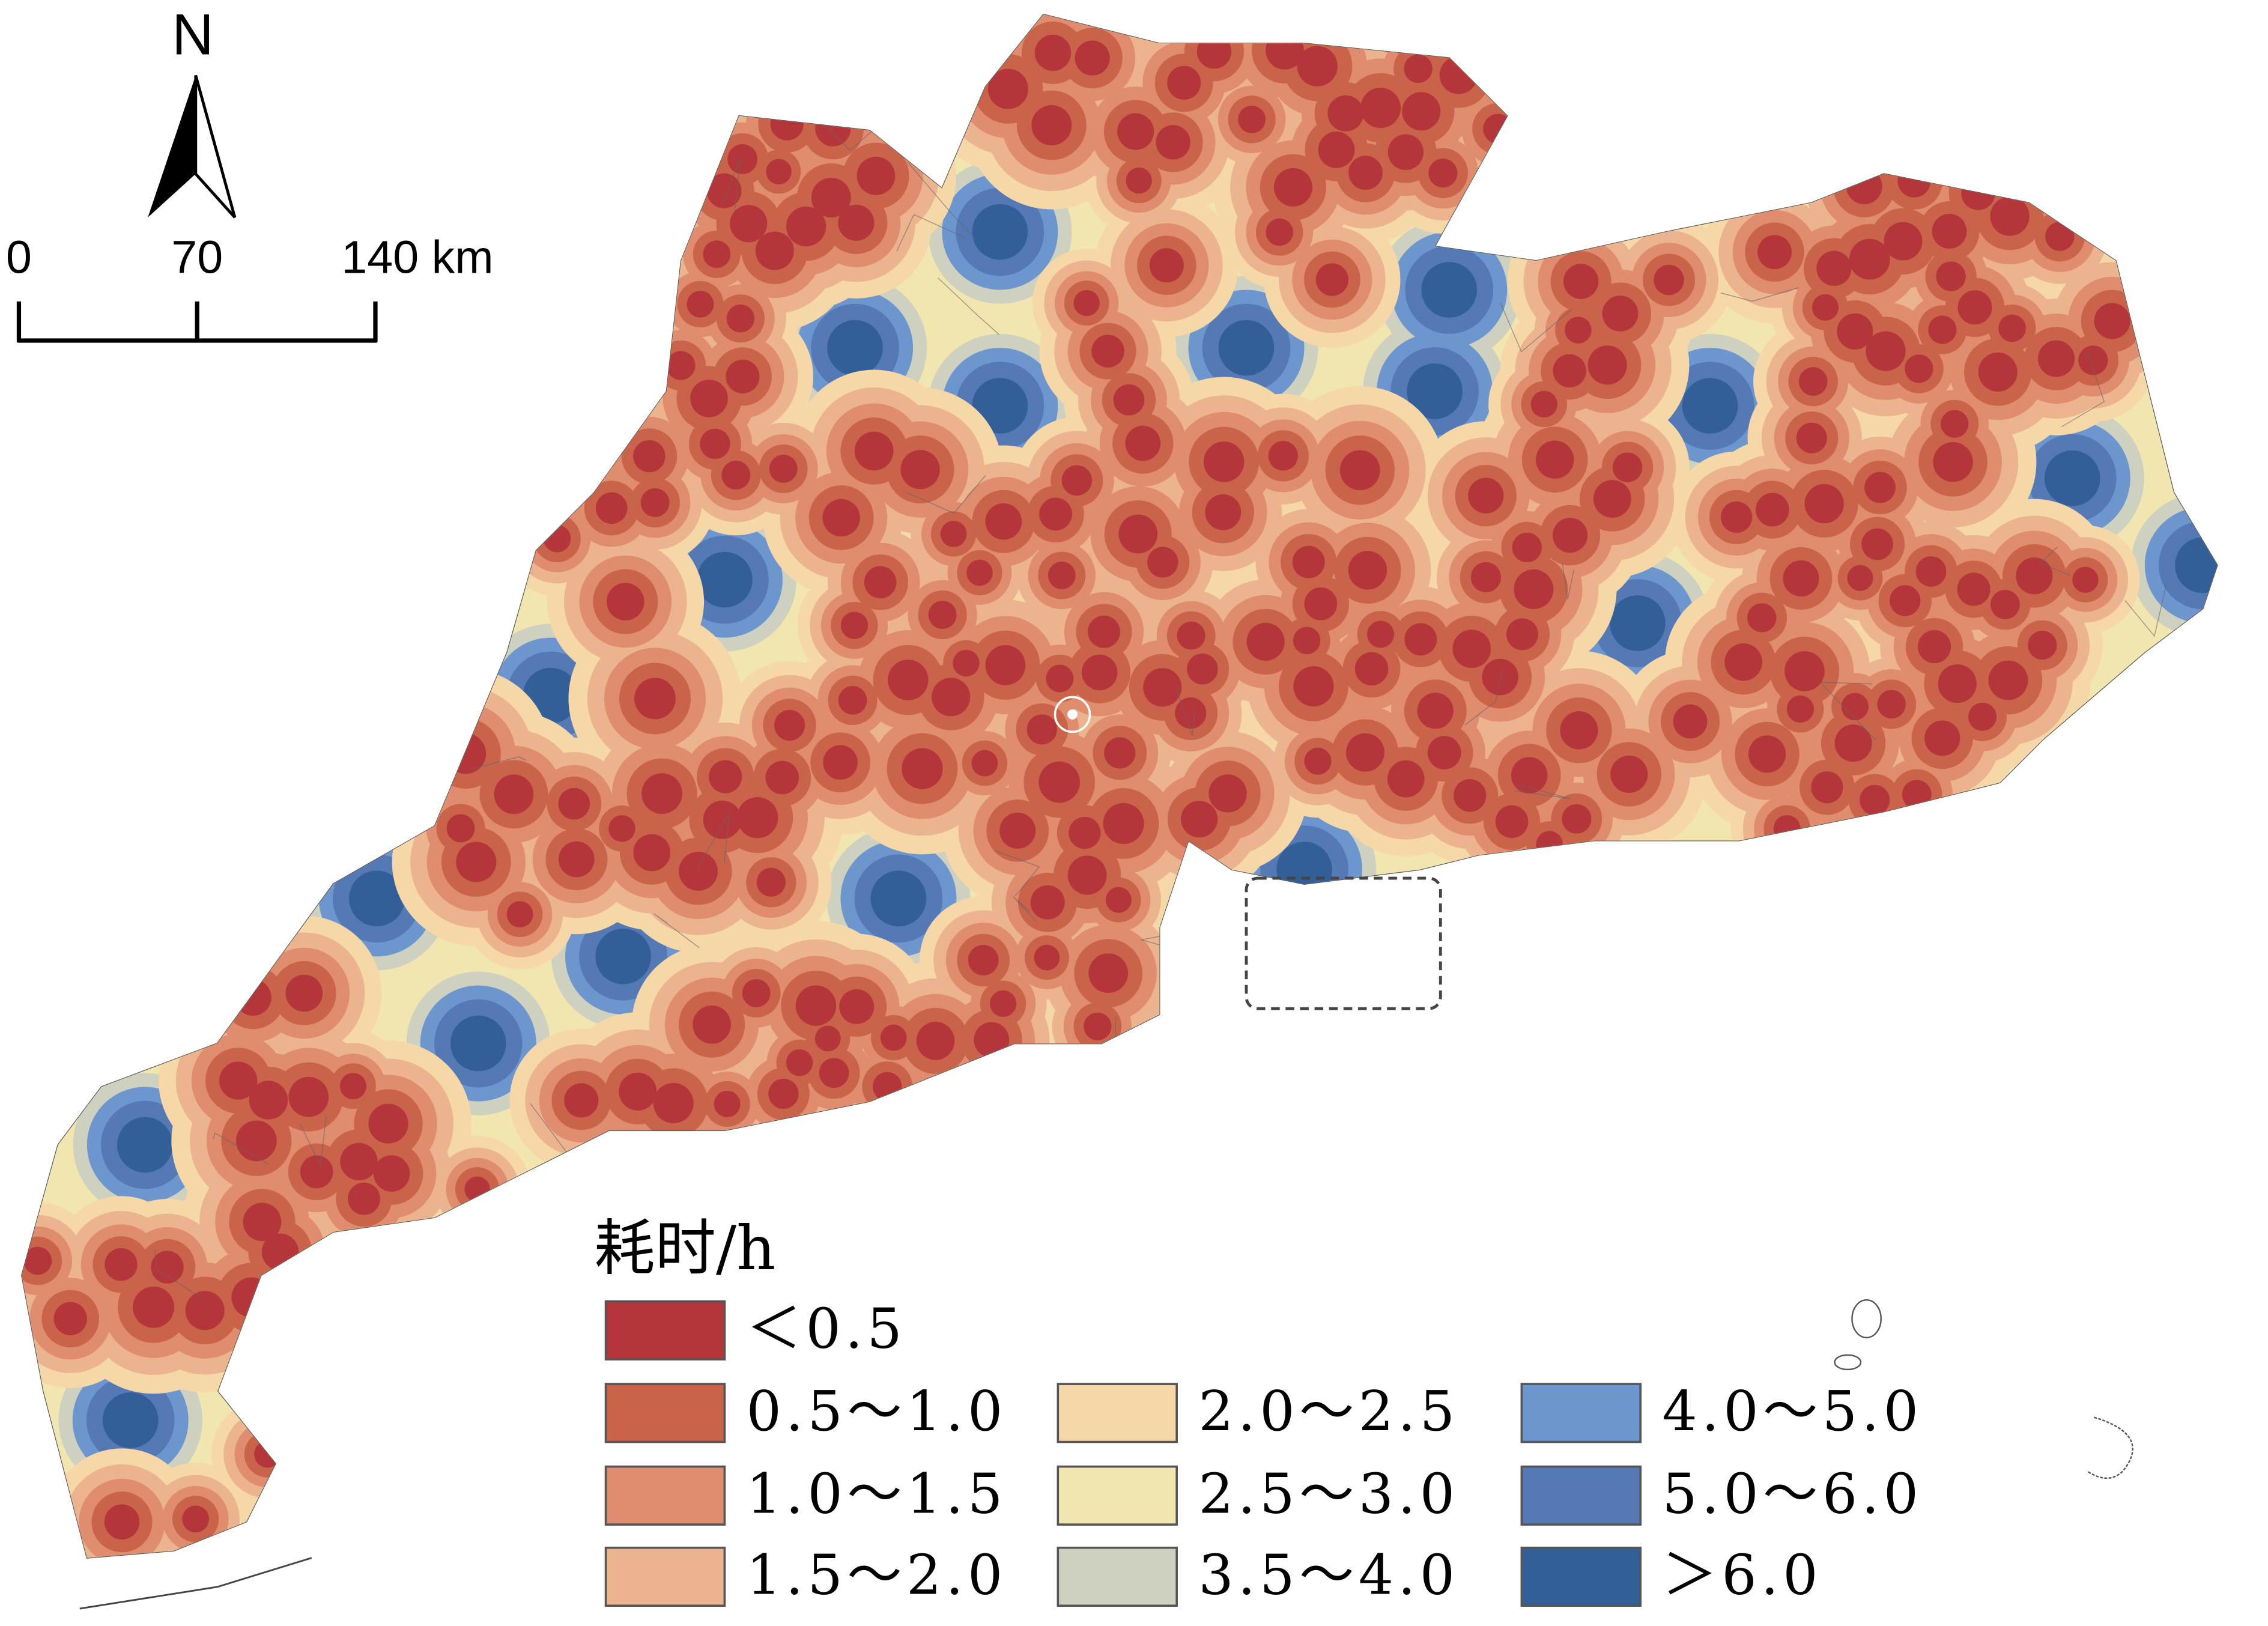 The width and height of the screenshot is (2268, 1626). What do you see at coordinates (877, 1411) in the screenshot?
I see `legend-label: 0.5～1.0` at bounding box center [877, 1411].